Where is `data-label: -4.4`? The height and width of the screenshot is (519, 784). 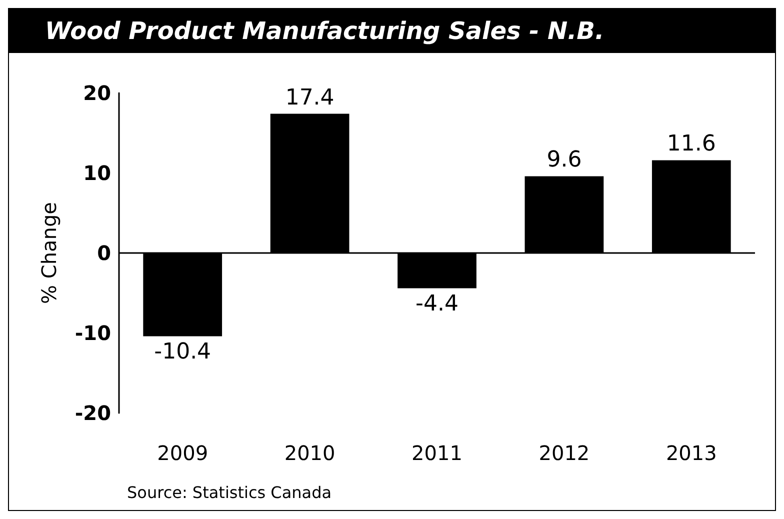
data-label: -4.4 is located at coordinates (437, 304).